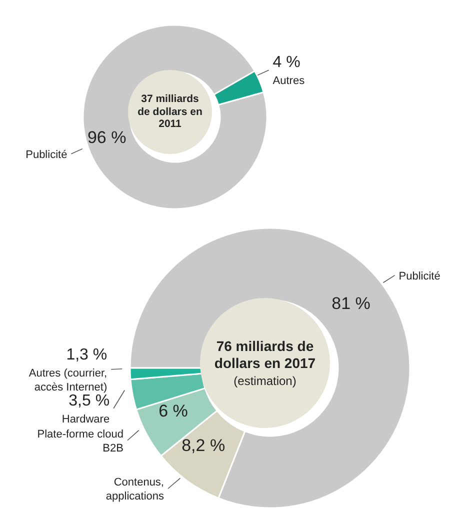 The image size is (466, 517). Describe the element at coordinates (265, 381) in the screenshot. I see `text: (estimation)` at that location.